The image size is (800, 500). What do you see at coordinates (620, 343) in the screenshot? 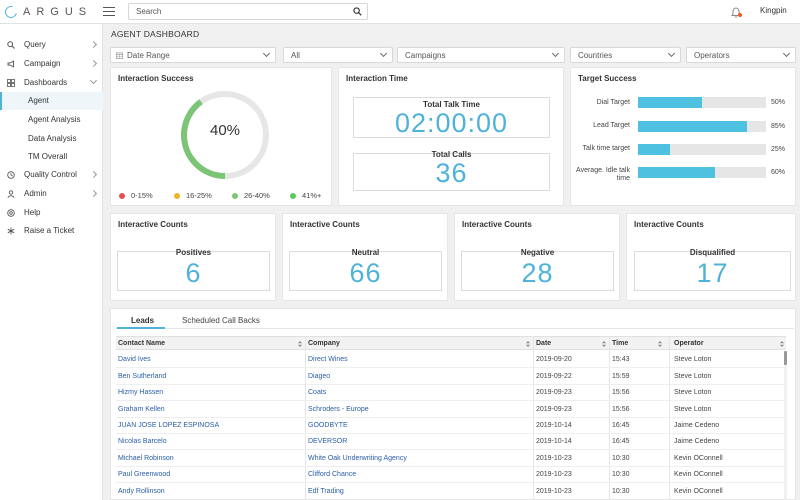
I see `column-header-time: Time` at bounding box center [620, 343].